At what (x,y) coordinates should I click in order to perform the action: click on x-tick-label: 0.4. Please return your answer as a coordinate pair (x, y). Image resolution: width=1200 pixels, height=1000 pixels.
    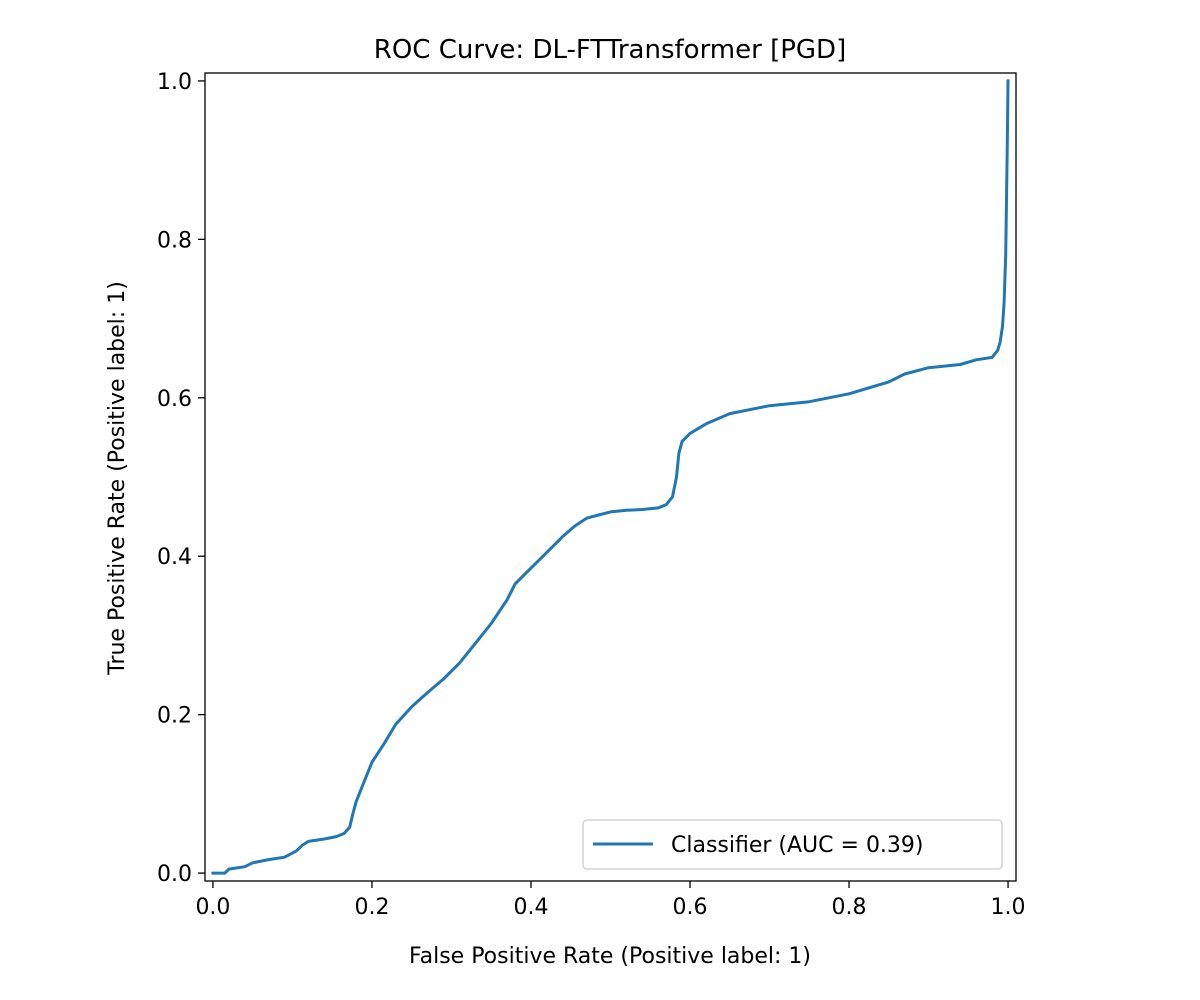
    Looking at the image, I should click on (530, 907).